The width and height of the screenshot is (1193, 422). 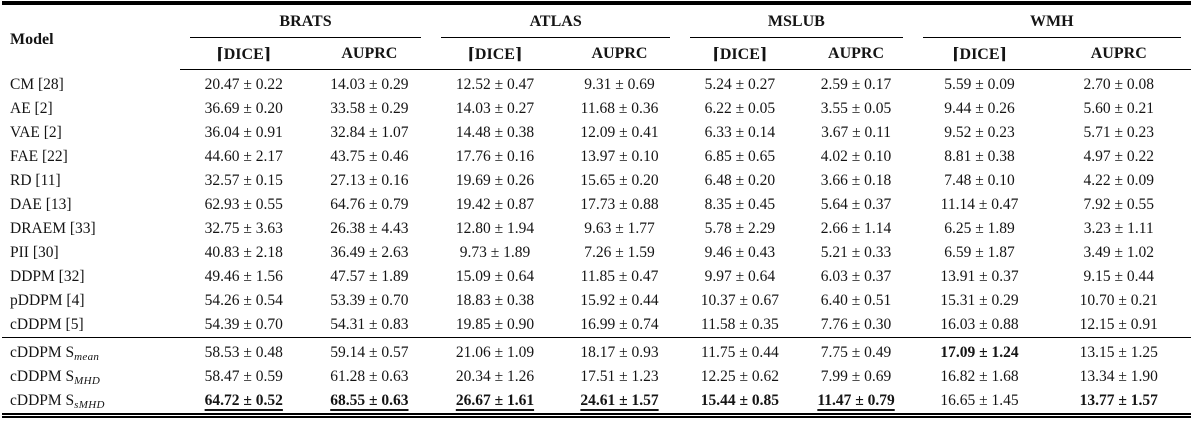 I want to click on metric-value: 13.91 ± 0.37, so click(x=979, y=276).